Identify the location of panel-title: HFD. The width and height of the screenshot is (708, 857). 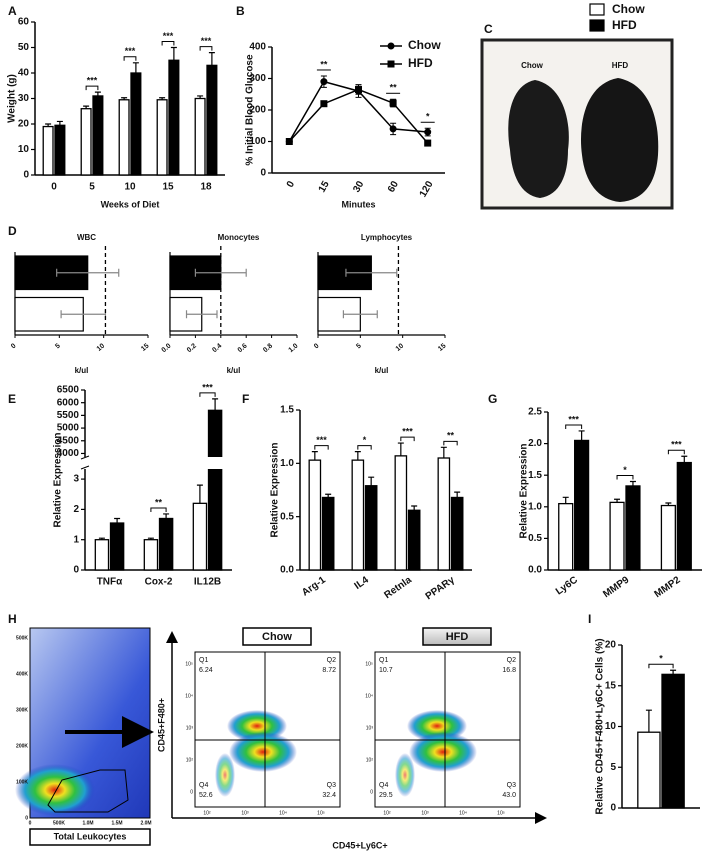
(457, 637).